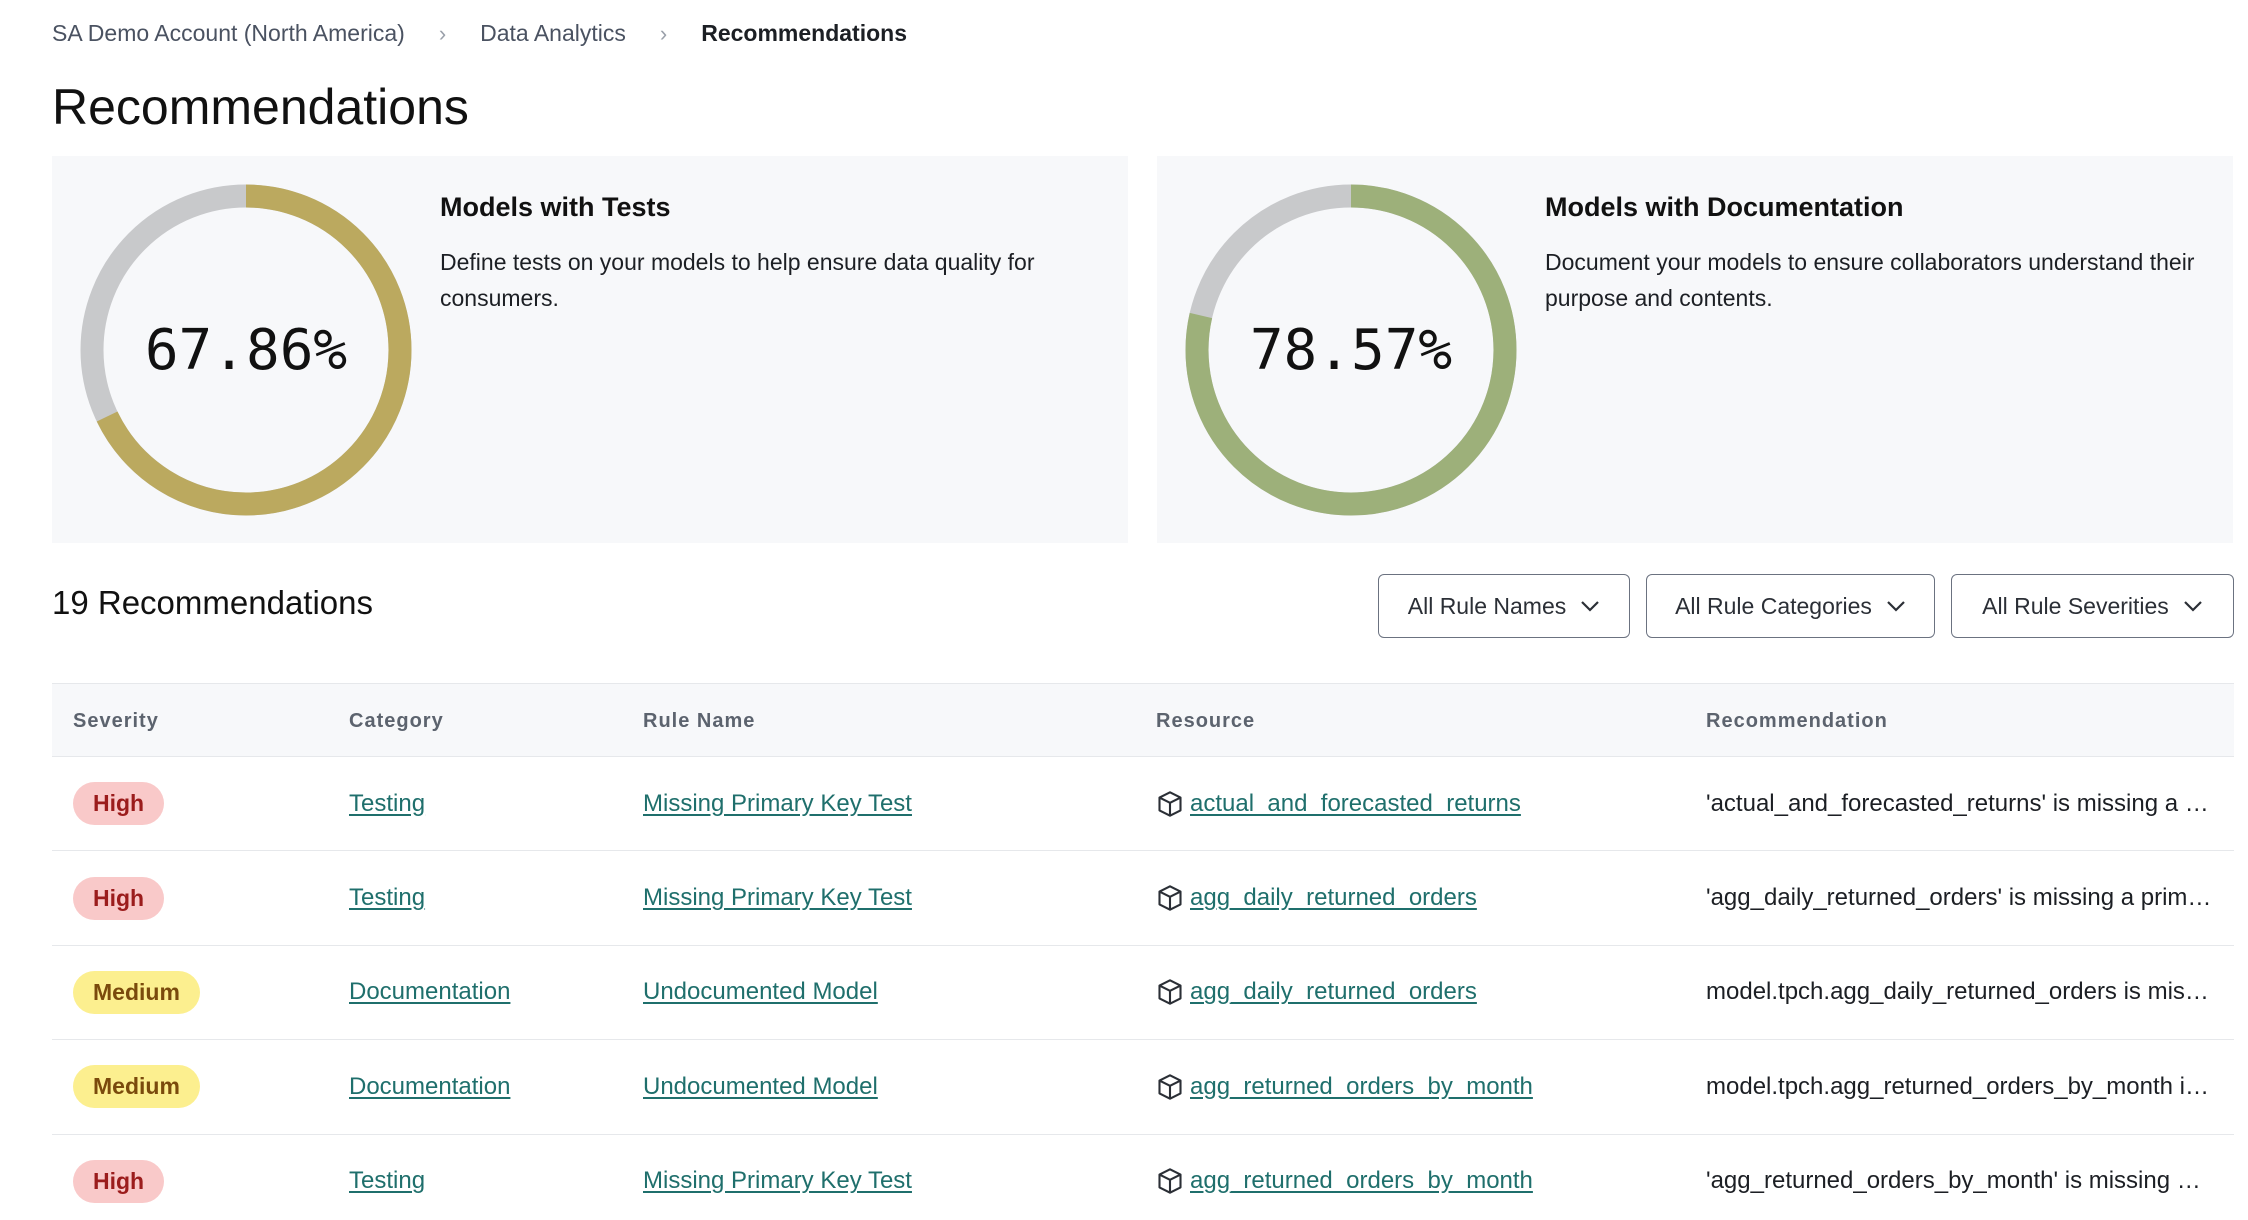  Describe the element at coordinates (213, 602) in the screenshot. I see `recommendations-count: 19 Recommendations` at that location.